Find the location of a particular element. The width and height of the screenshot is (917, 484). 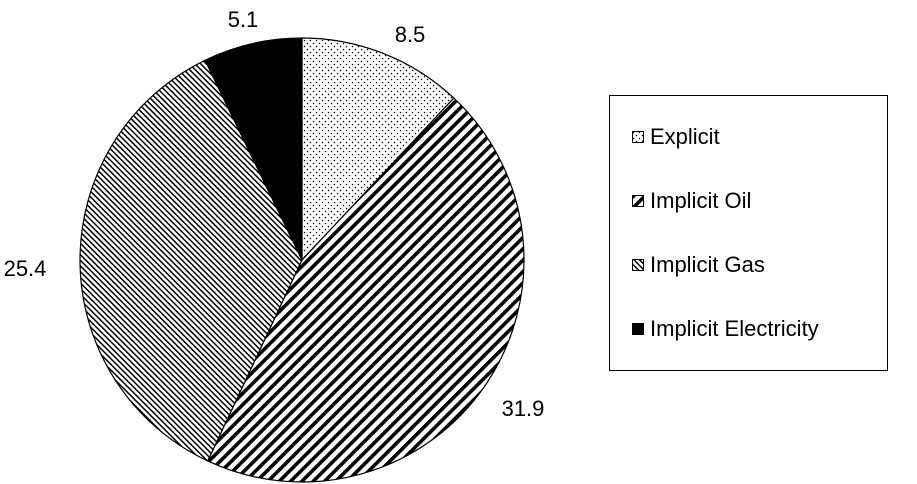

legend-label: Implicit Oil is located at coordinates (701, 200).